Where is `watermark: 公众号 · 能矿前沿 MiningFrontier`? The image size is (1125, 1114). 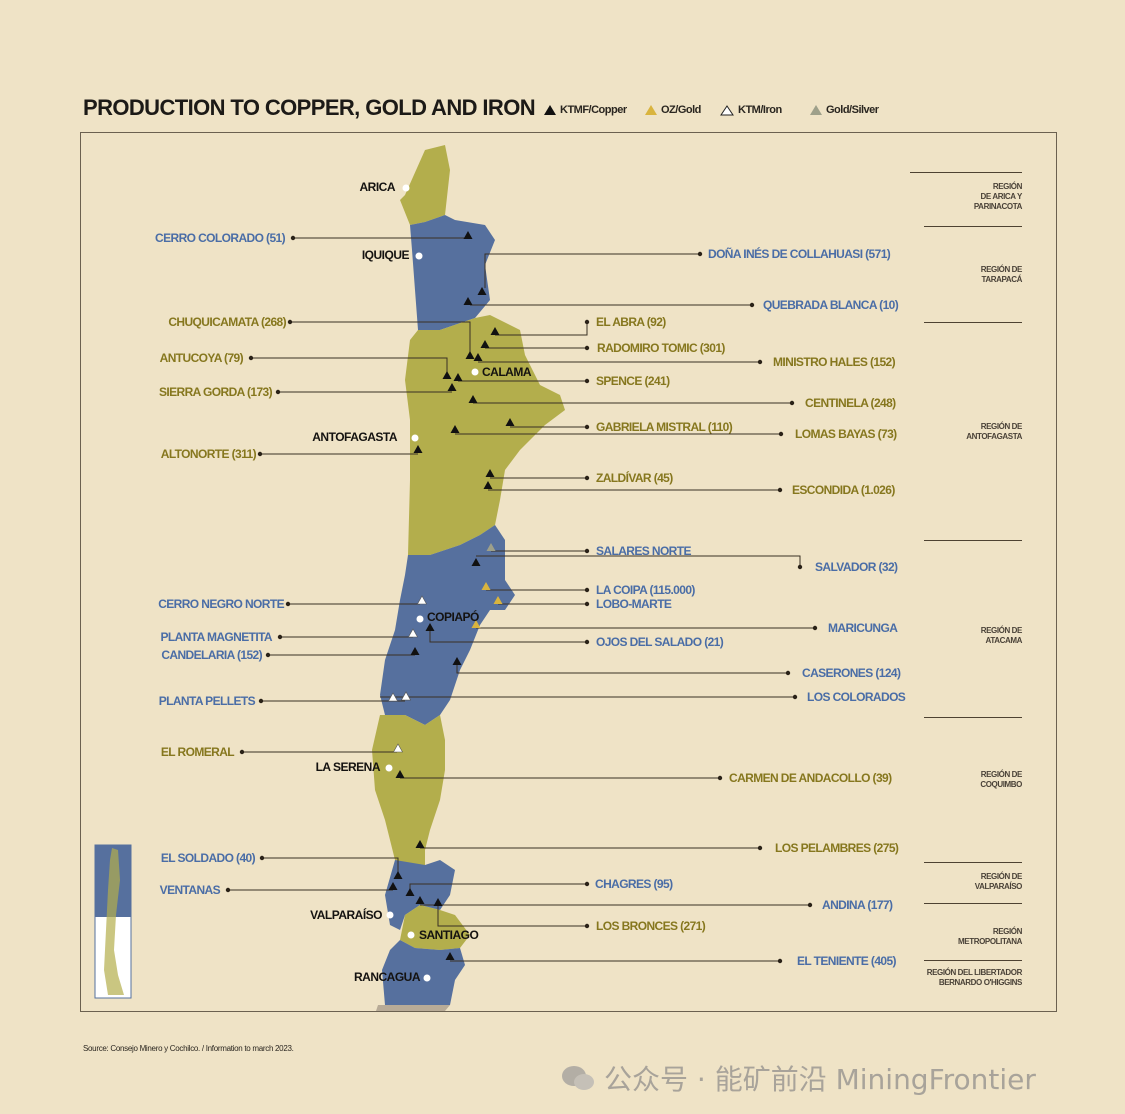 watermark: 公众号 · 能矿前沿 MiningFrontier is located at coordinates (798, 1078).